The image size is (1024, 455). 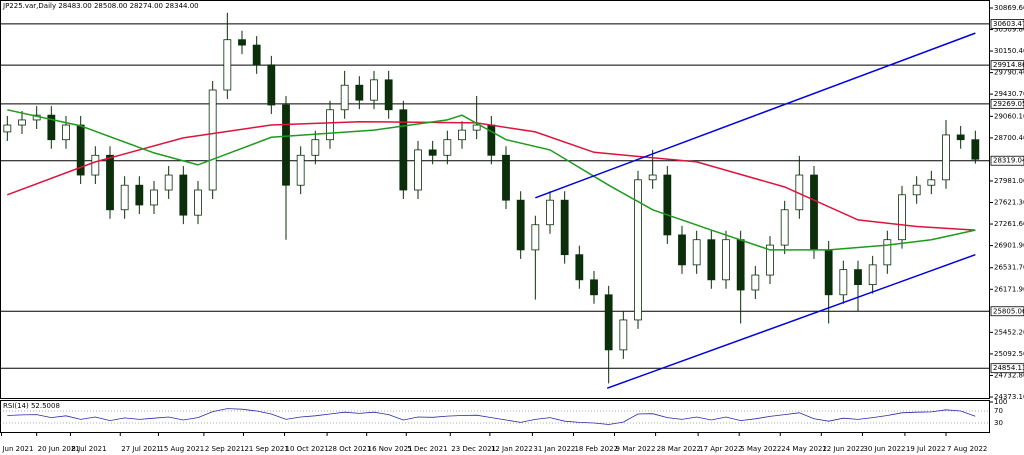 I want to click on x-tick-label: 12 Jan 2022, so click(x=512, y=449).